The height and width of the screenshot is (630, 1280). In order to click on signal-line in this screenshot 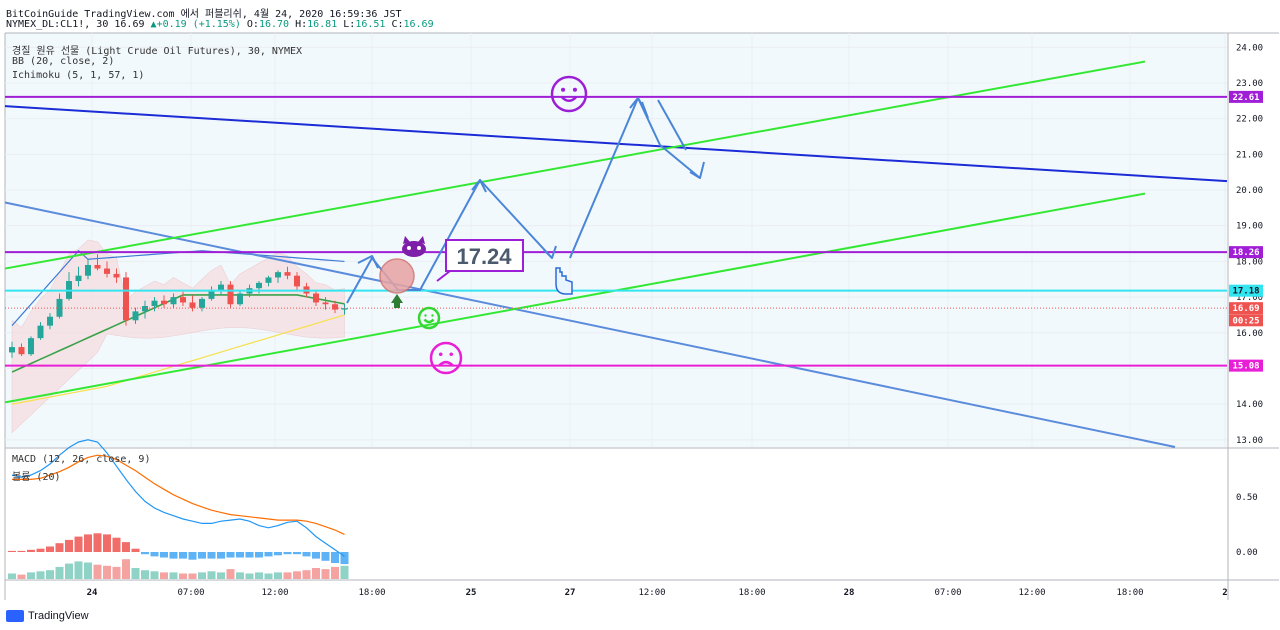, I will do `click(178, 494)`.